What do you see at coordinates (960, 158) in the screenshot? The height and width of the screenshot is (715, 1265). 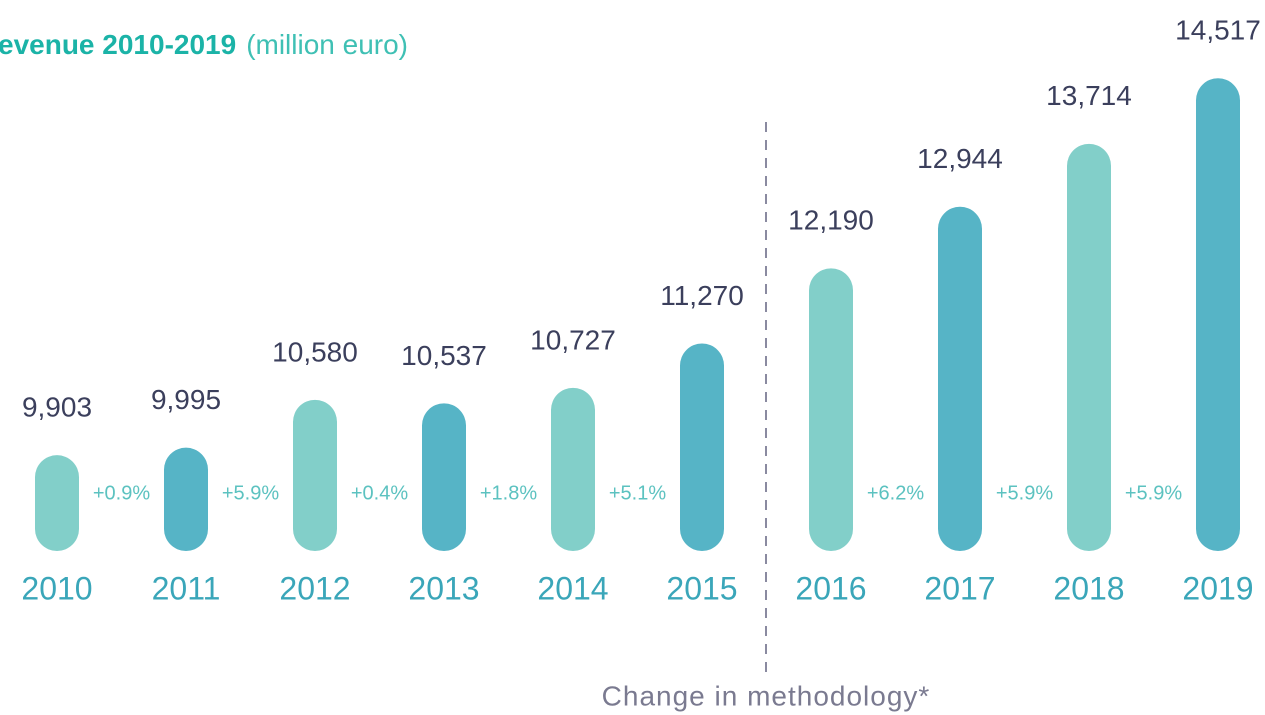 I see `value-label: 12,944` at bounding box center [960, 158].